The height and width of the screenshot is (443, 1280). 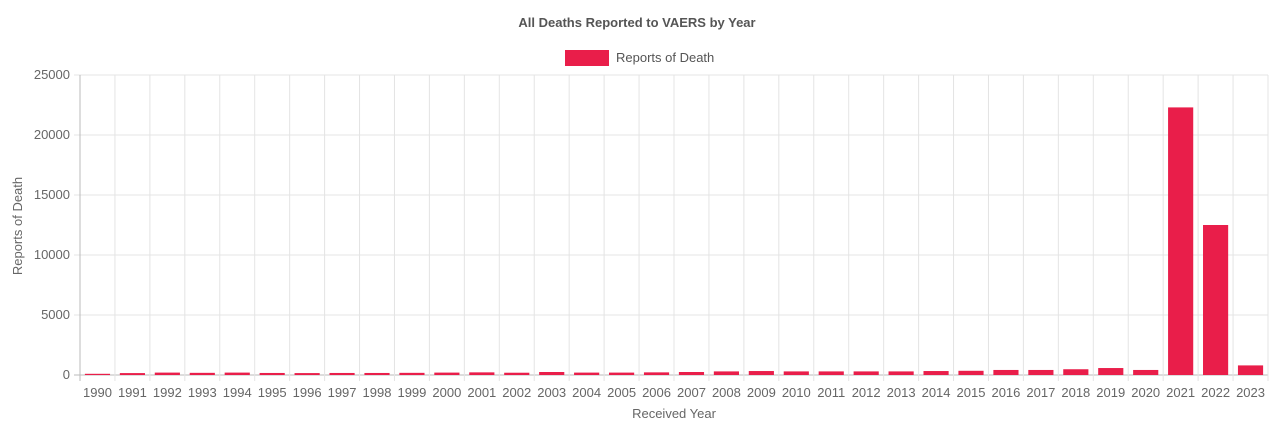 What do you see at coordinates (1110, 392) in the screenshot?
I see `x-tick-label: 2019` at bounding box center [1110, 392].